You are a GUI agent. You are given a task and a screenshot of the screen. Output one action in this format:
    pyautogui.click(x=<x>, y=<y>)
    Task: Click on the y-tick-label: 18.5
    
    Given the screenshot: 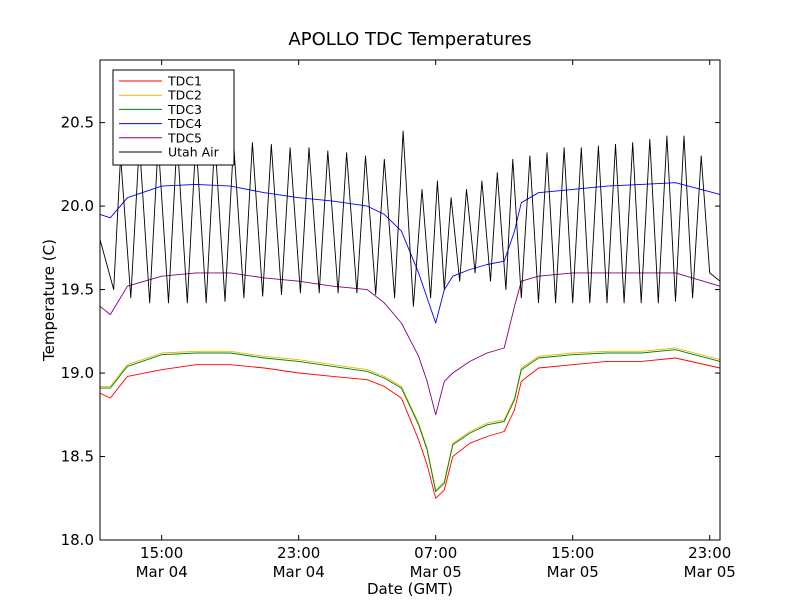 What is the action you would take?
    pyautogui.click(x=77, y=457)
    